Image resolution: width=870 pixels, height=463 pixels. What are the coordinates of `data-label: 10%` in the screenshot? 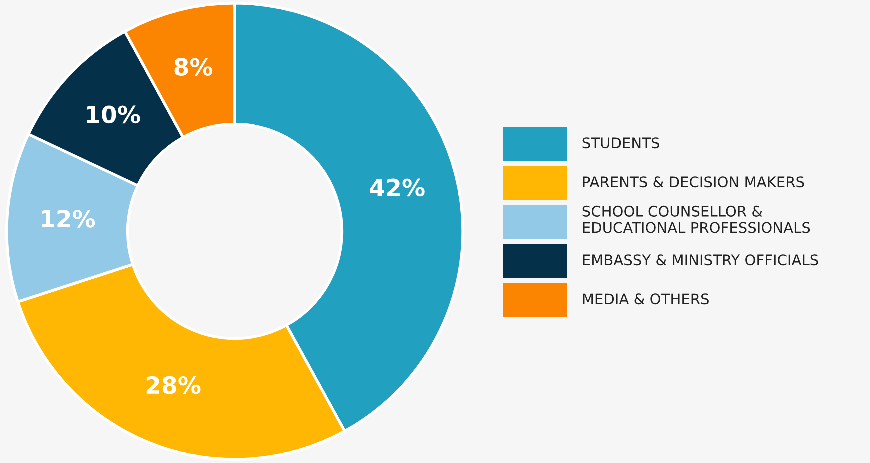 It's located at (113, 115).